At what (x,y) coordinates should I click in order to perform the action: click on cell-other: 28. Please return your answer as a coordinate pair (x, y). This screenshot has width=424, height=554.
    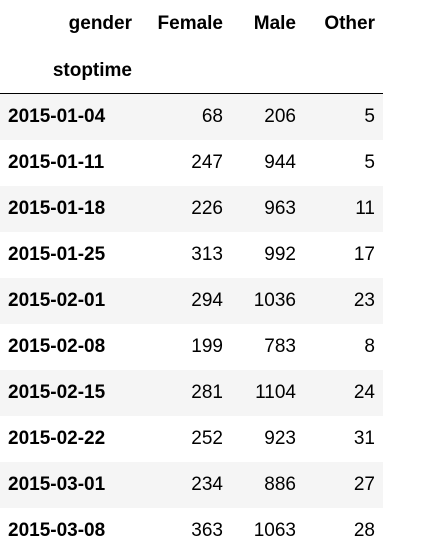
    Looking at the image, I should click on (364, 530).